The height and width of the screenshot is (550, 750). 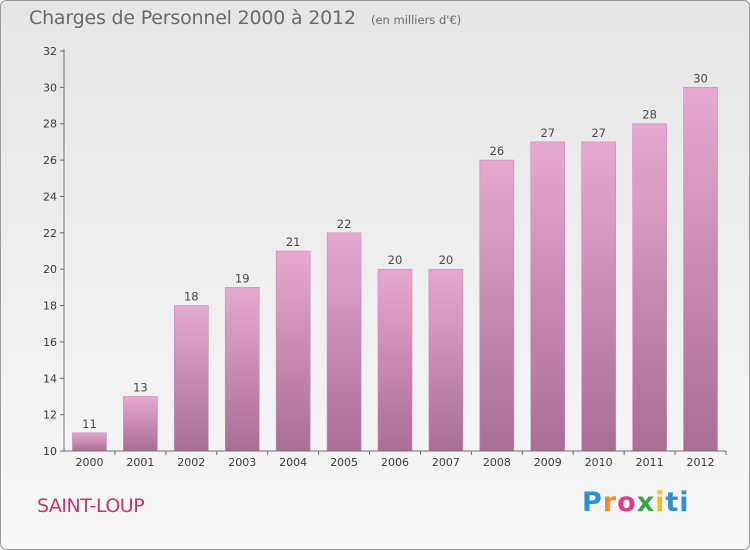 What do you see at coordinates (660, 502) in the screenshot?
I see `logo-letter: i` at bounding box center [660, 502].